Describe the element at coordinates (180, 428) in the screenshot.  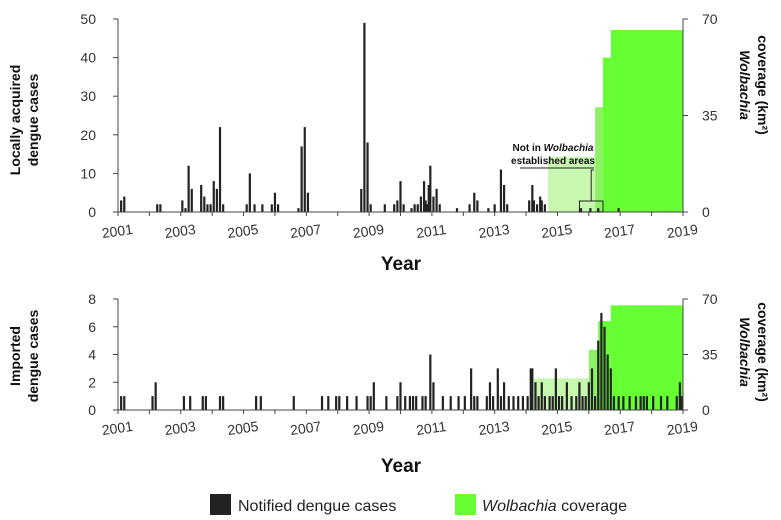
I see `bottom-x-tick-label: 2003` at that location.